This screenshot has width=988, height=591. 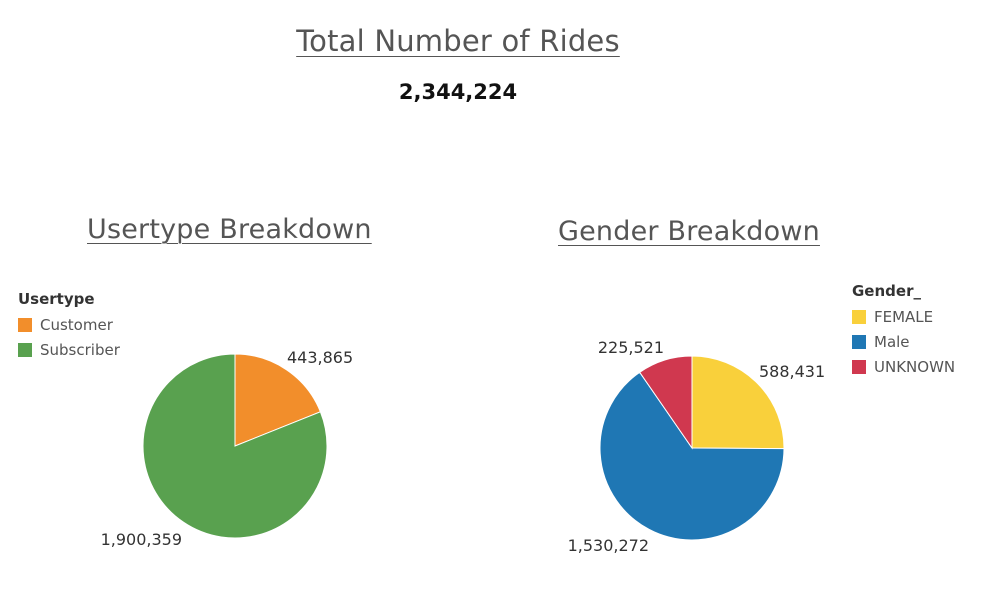 What do you see at coordinates (458, 92) in the screenshot?
I see `total-rides-value: 2,344,224` at bounding box center [458, 92].